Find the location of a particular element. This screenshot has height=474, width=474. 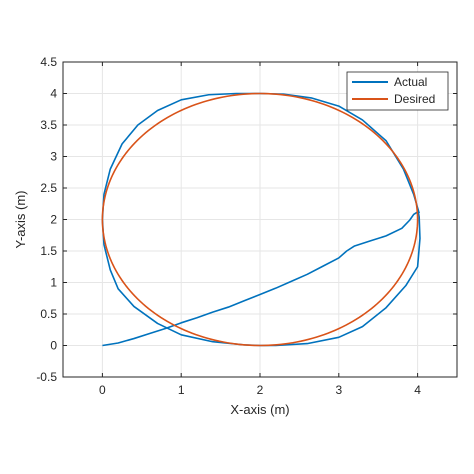

legend-box is located at coordinates (397, 91).